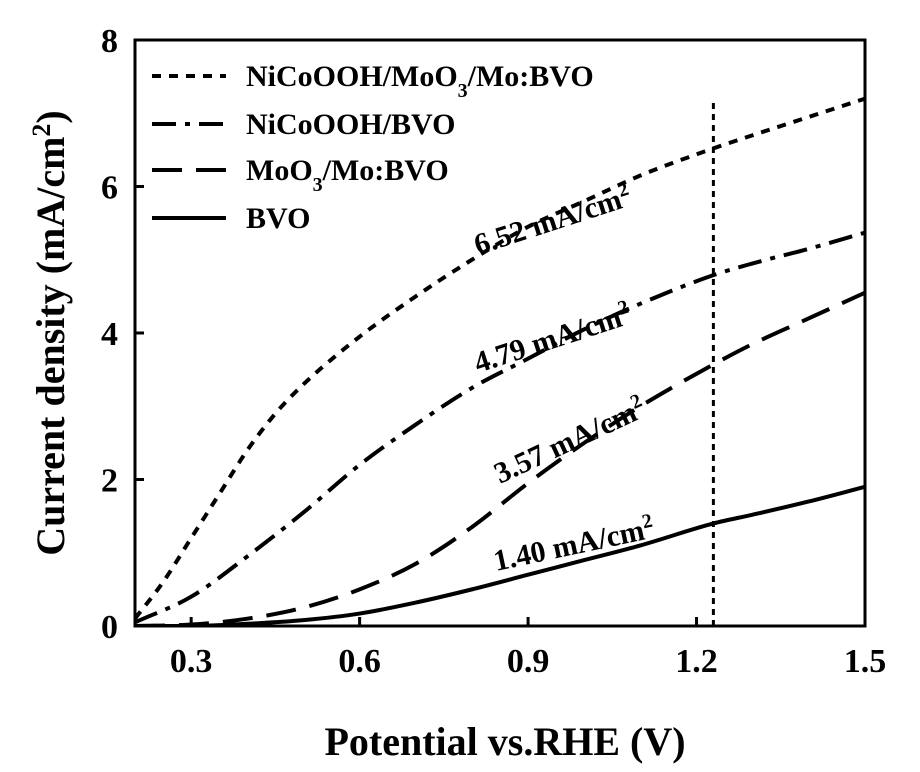 This screenshot has width=920, height=772. I want to click on legend-label-bvo: BVO, so click(278, 218).